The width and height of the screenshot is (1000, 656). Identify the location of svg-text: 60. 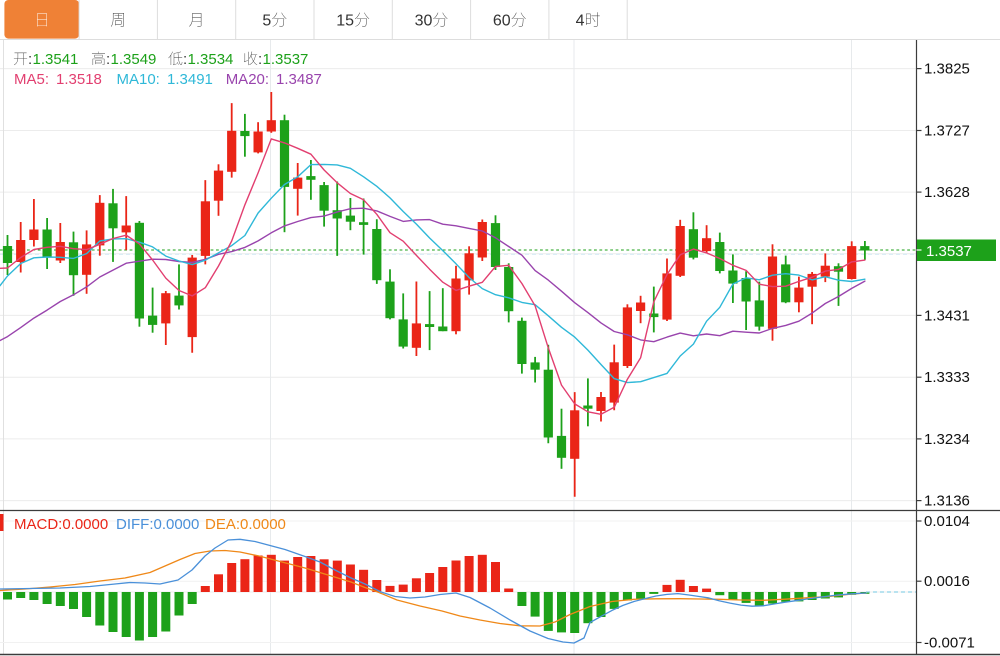
(502, 21).